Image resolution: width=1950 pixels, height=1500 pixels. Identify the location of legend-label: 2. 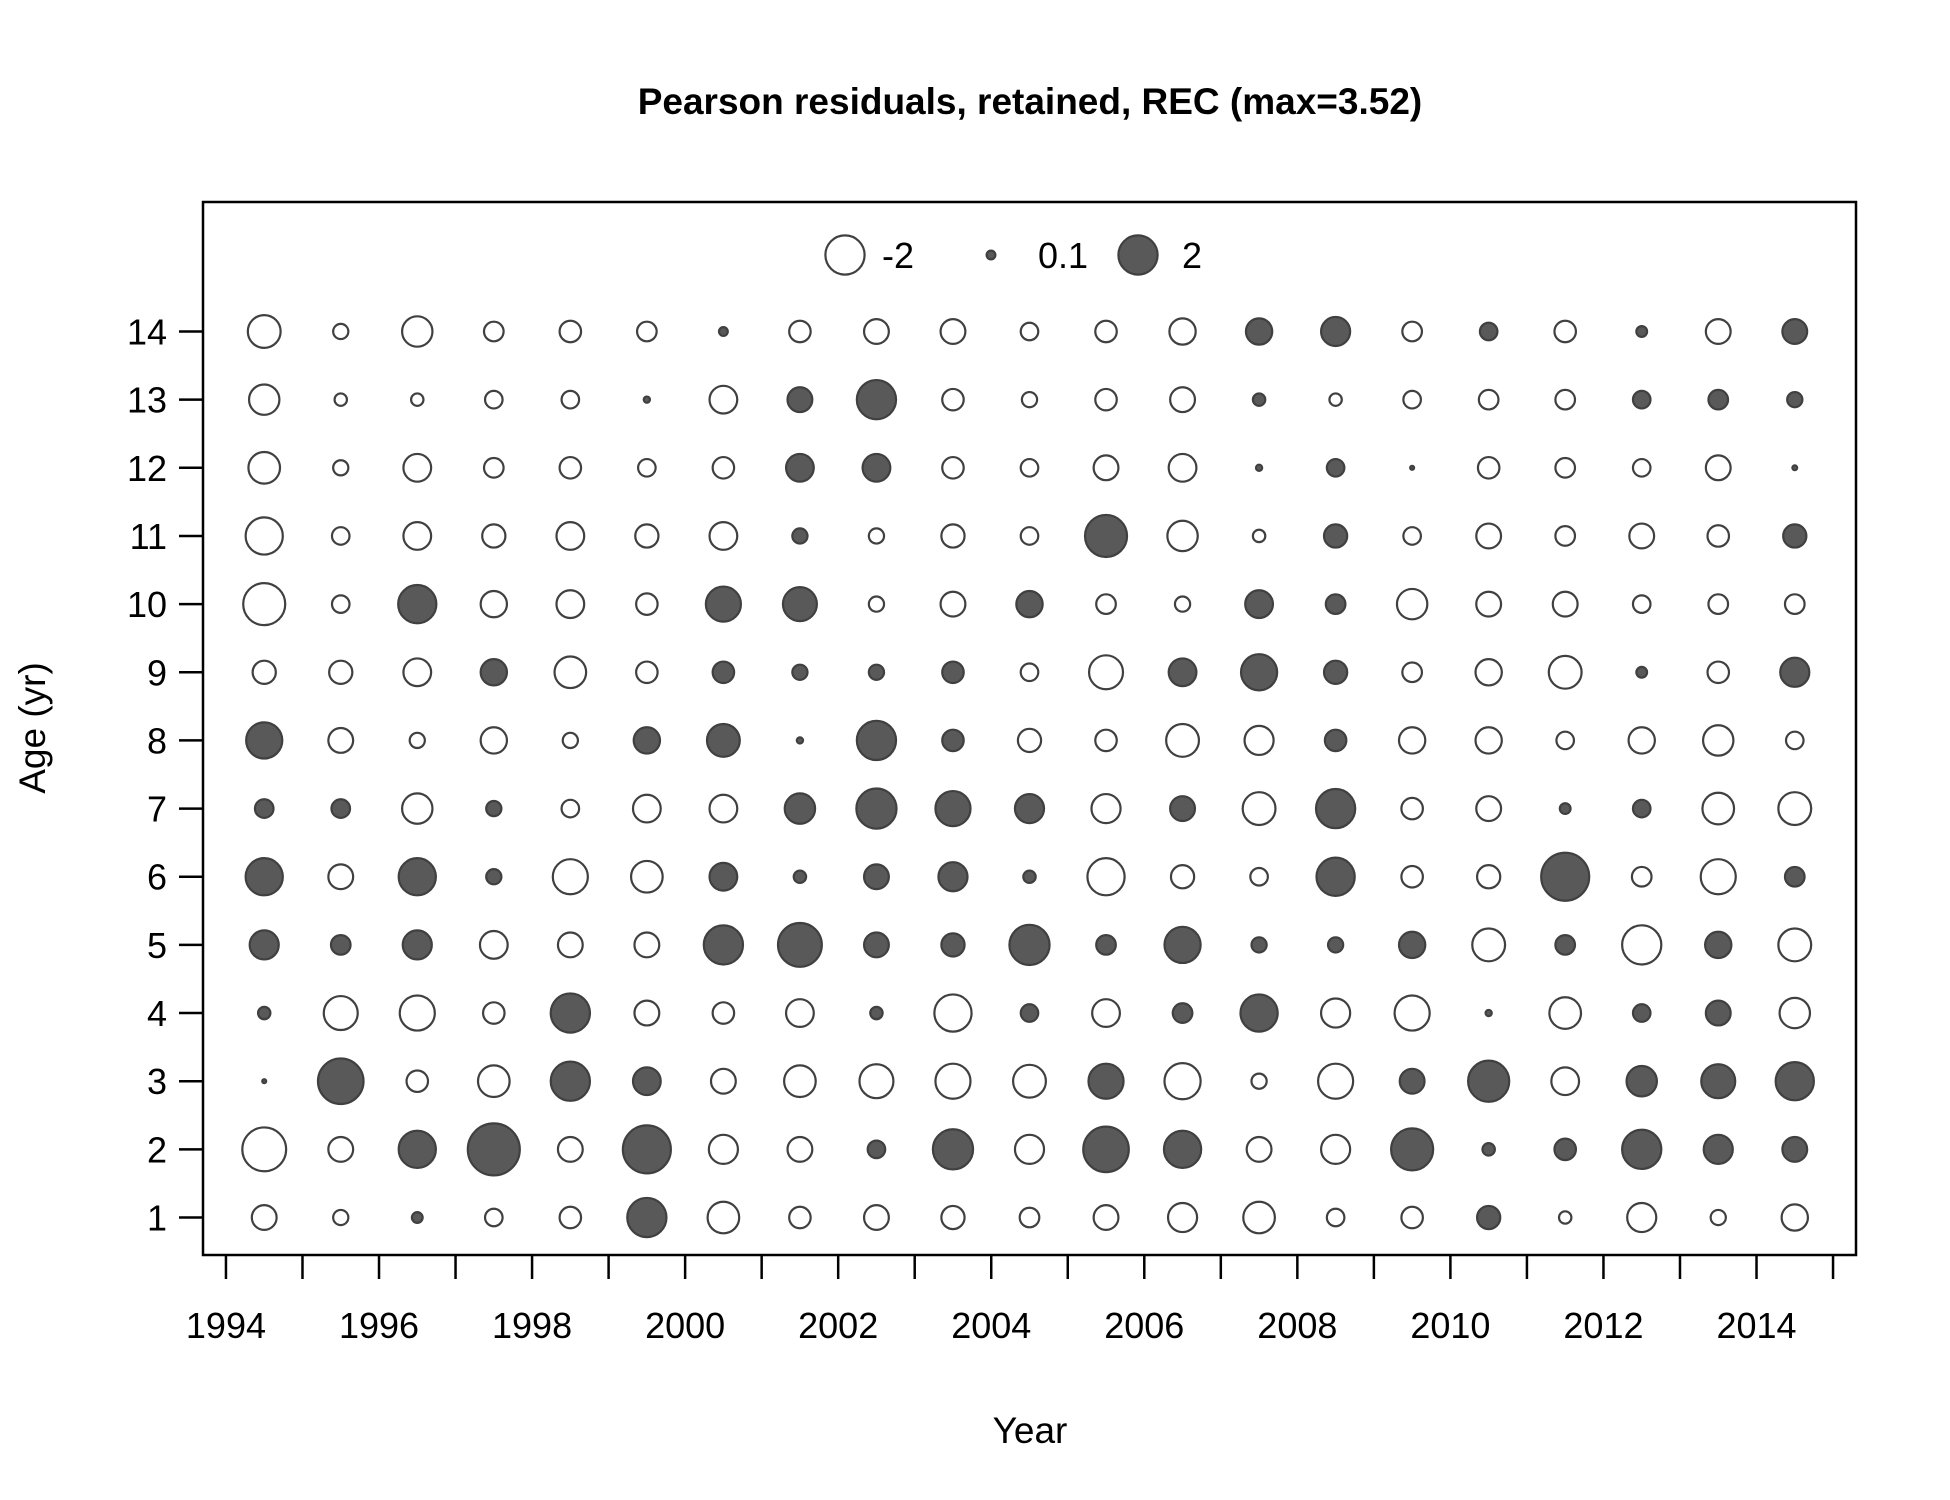
(1192, 255).